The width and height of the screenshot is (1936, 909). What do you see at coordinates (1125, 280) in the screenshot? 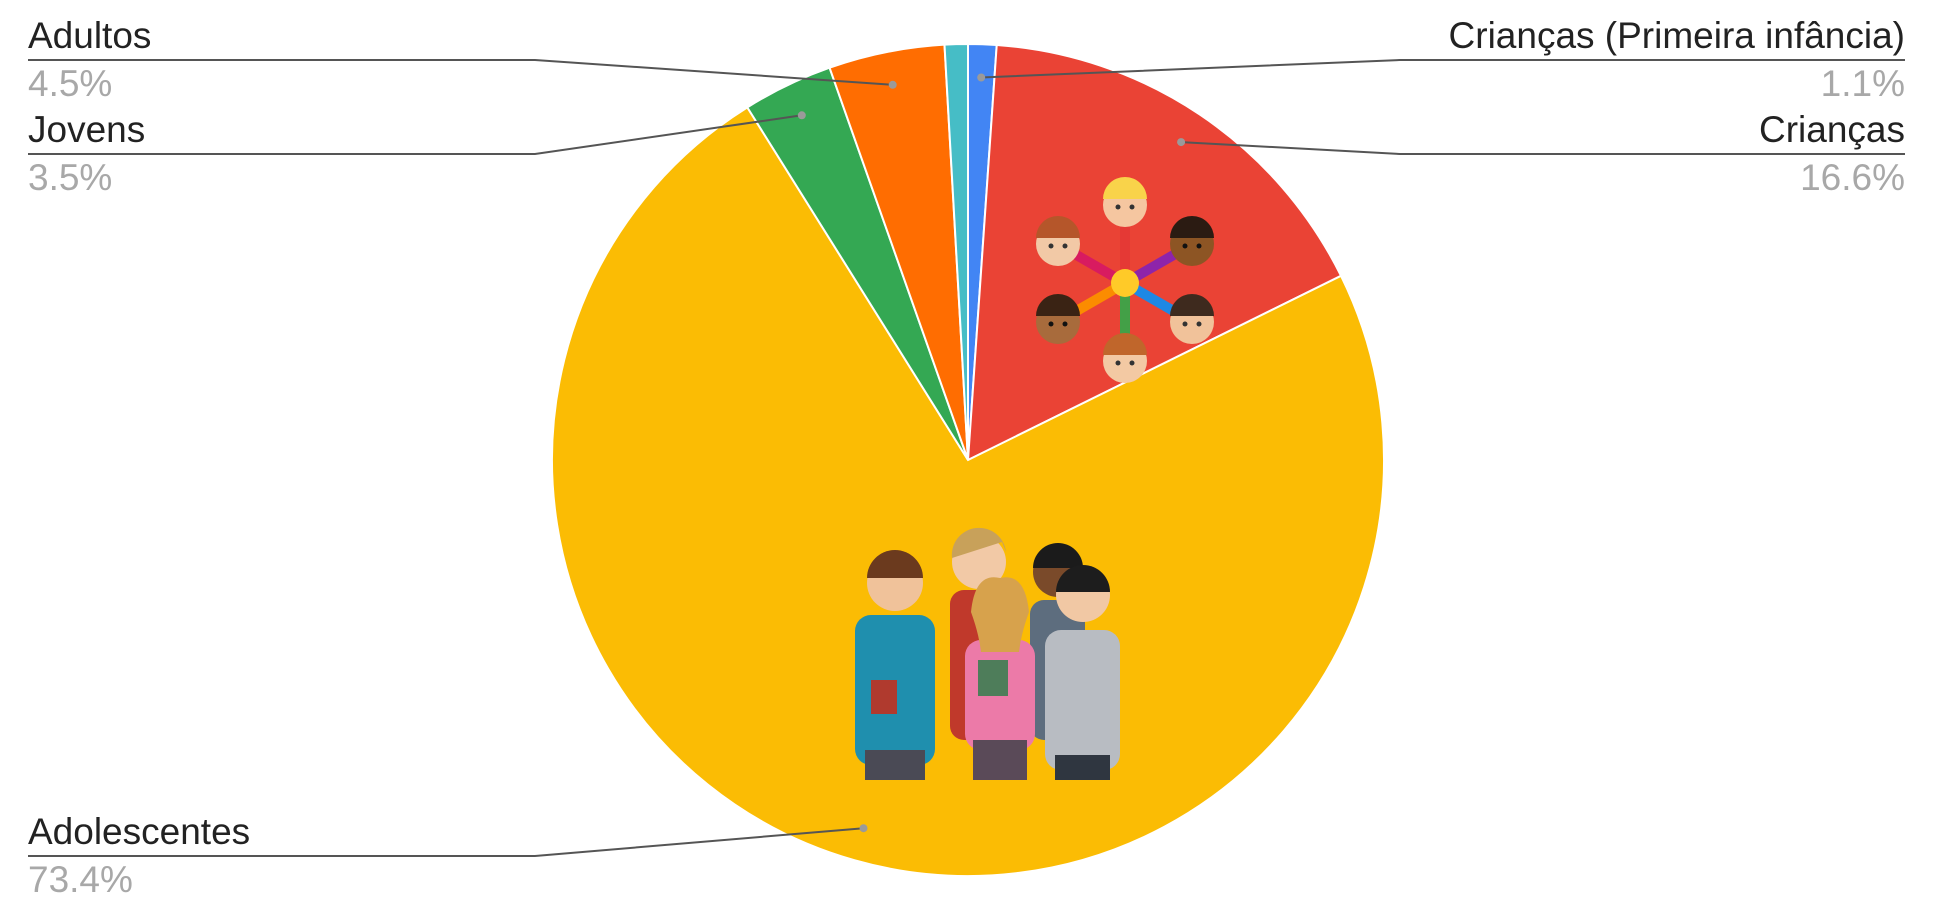
I see `children-circle-illustration` at bounding box center [1125, 280].